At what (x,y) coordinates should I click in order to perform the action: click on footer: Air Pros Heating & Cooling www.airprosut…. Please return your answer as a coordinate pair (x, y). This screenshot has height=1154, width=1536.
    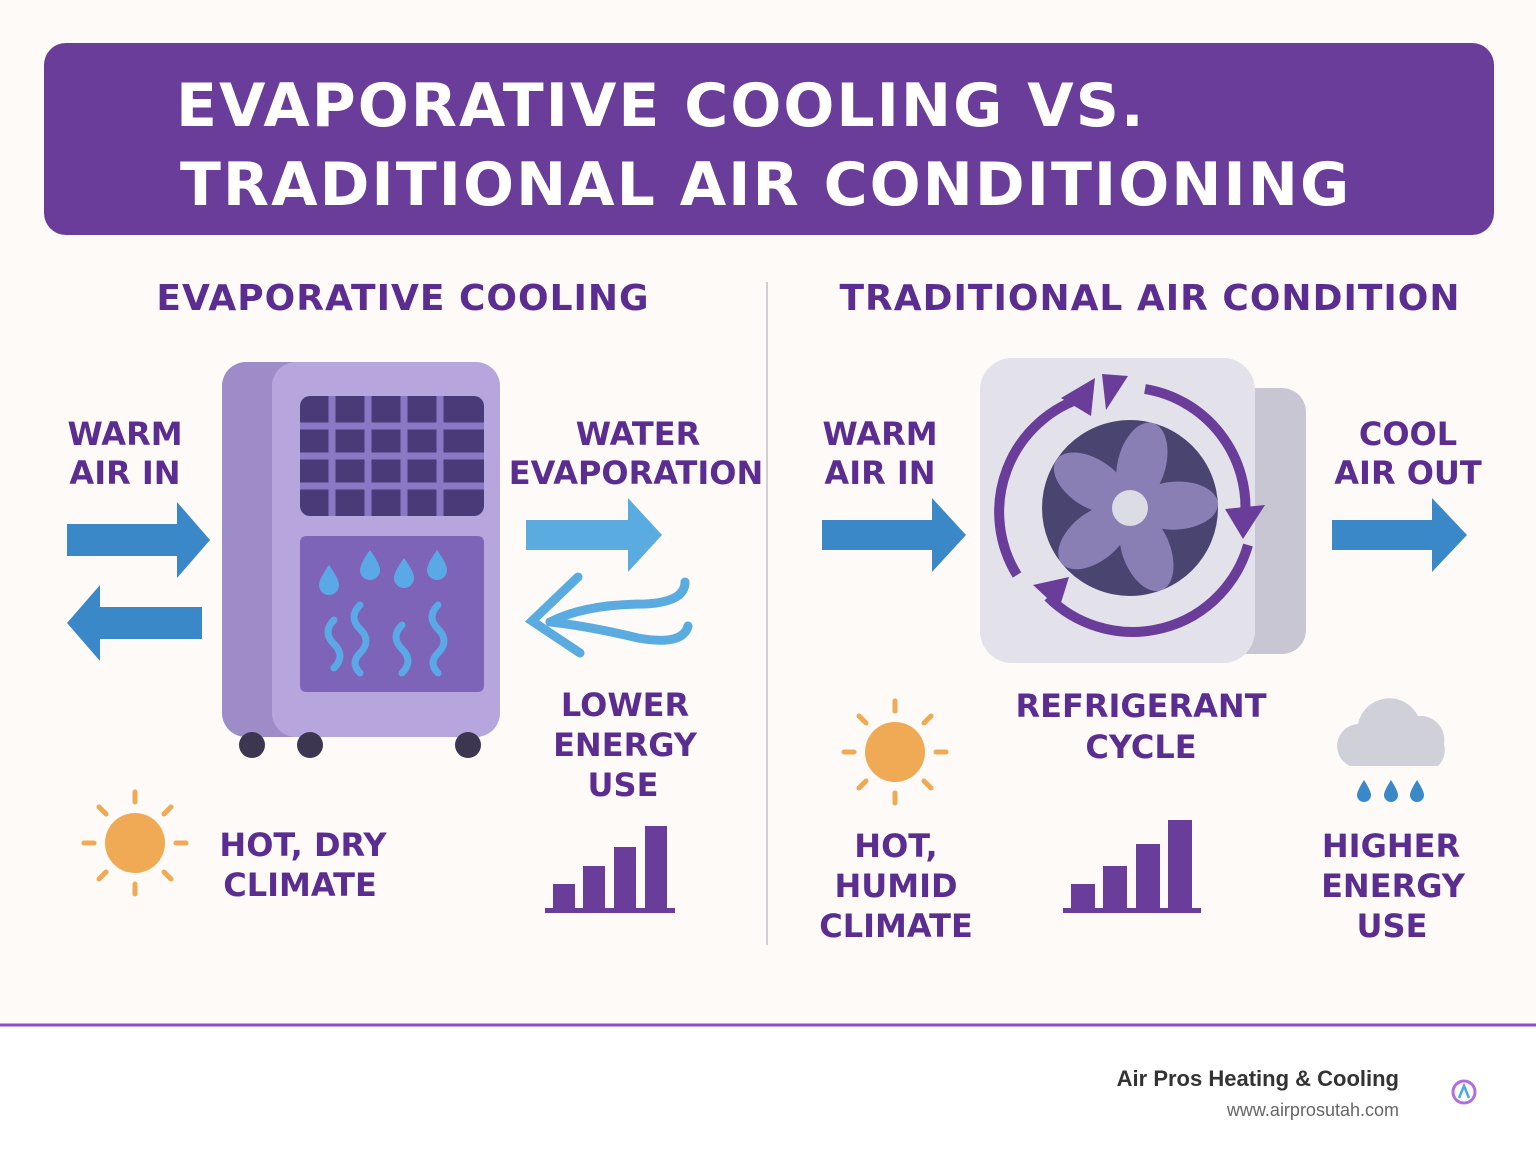
    Looking at the image, I should click on (768, 1088).